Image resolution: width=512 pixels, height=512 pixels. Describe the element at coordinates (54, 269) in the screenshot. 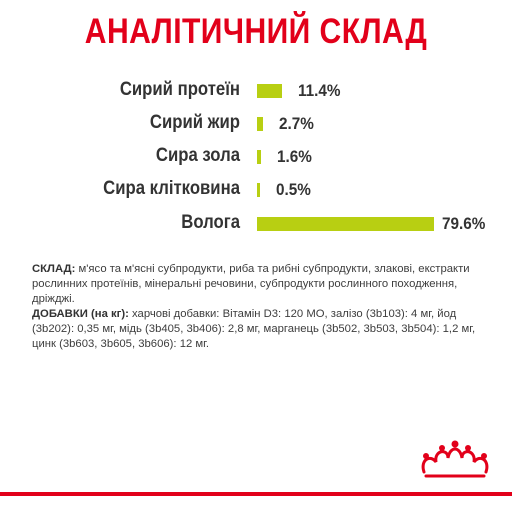

I see `composition-label: СКЛАД:` at that location.